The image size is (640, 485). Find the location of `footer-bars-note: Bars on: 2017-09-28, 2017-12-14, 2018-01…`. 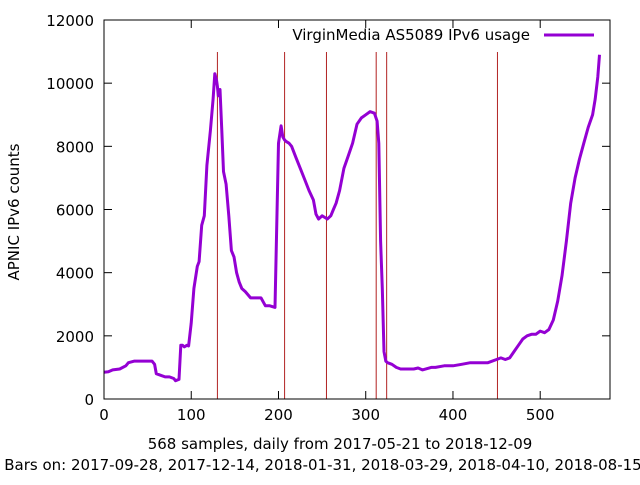

footer-bars-note: Bars on: 2017-09-28, 2017-12-14, 2018-01… is located at coordinates (322, 465).